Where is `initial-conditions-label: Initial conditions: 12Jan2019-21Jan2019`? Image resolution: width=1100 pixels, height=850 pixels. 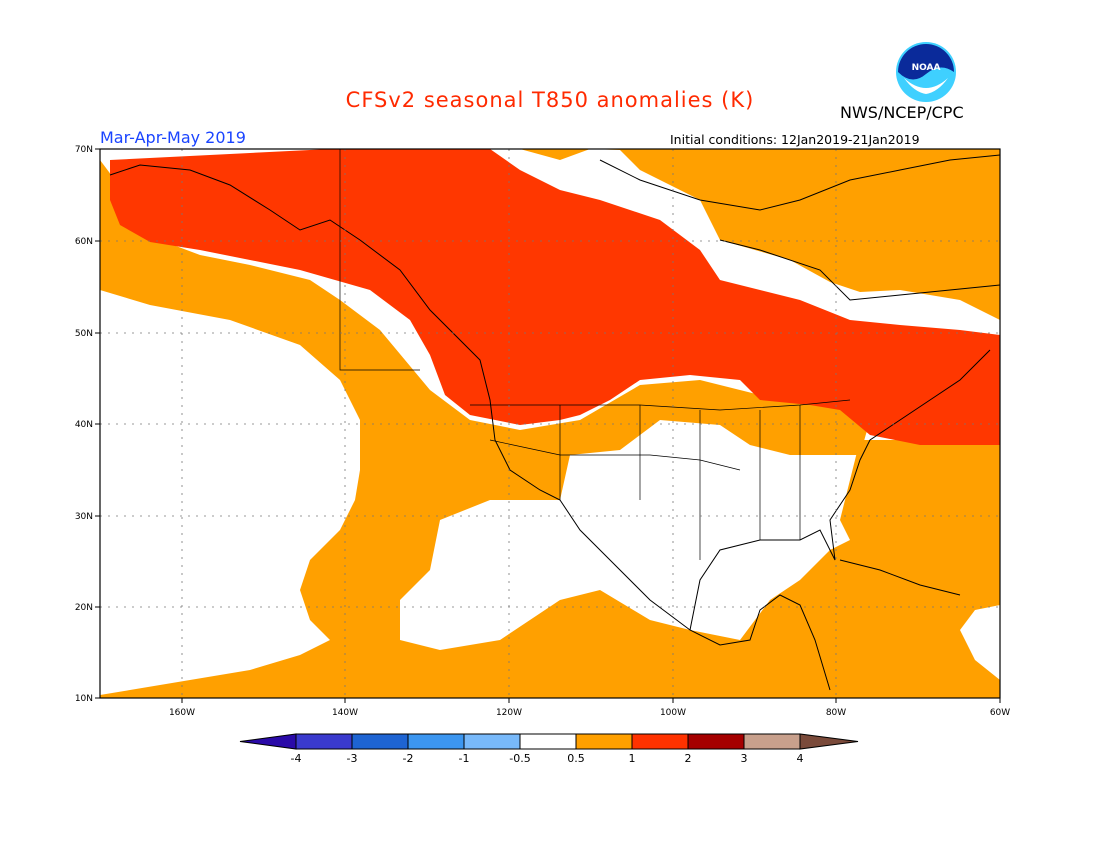
initial-conditions-label: Initial conditions: 12Jan2019-21Jan2019 is located at coordinates (795, 139).